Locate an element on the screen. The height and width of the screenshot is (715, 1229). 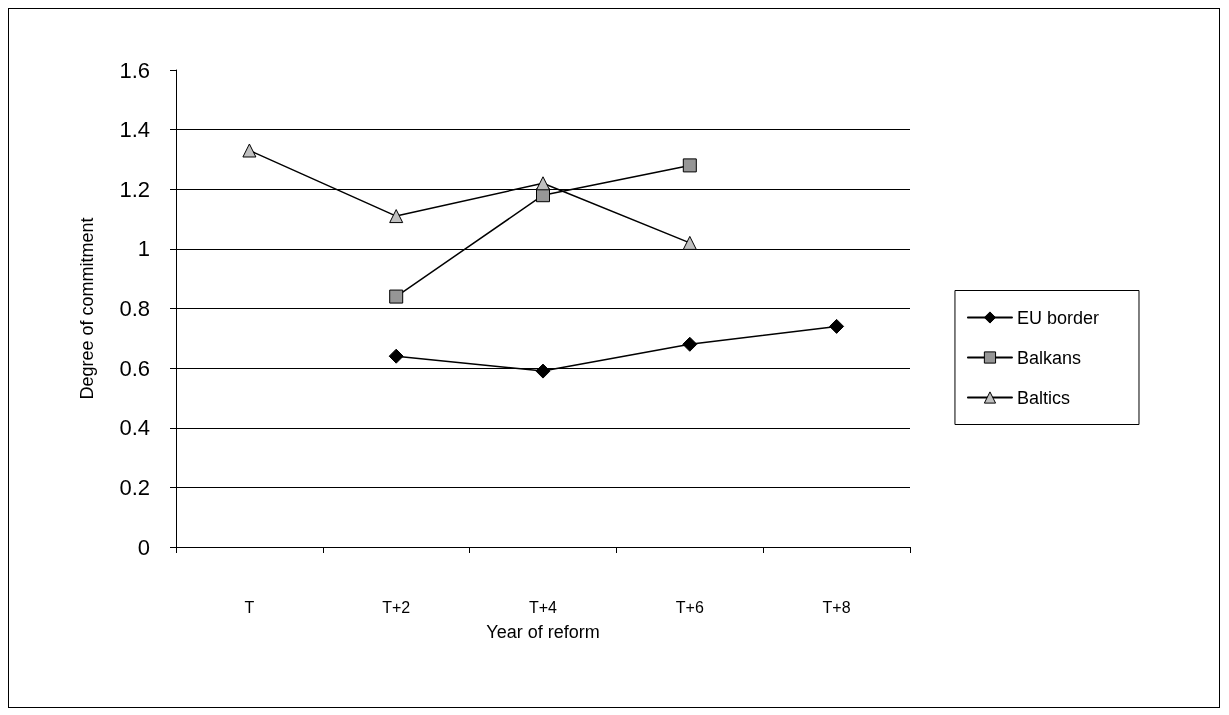
y-tick-label: 0 is located at coordinates (143, 547).